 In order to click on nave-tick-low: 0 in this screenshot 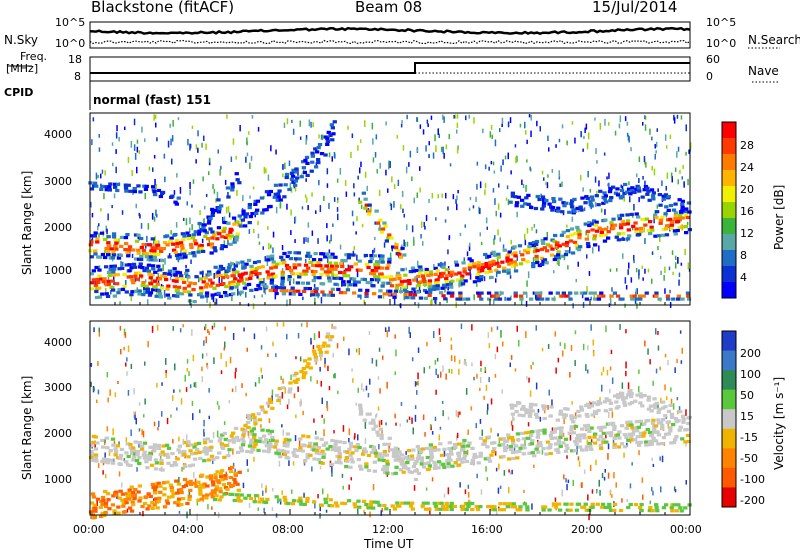, I will do `click(709, 76)`.